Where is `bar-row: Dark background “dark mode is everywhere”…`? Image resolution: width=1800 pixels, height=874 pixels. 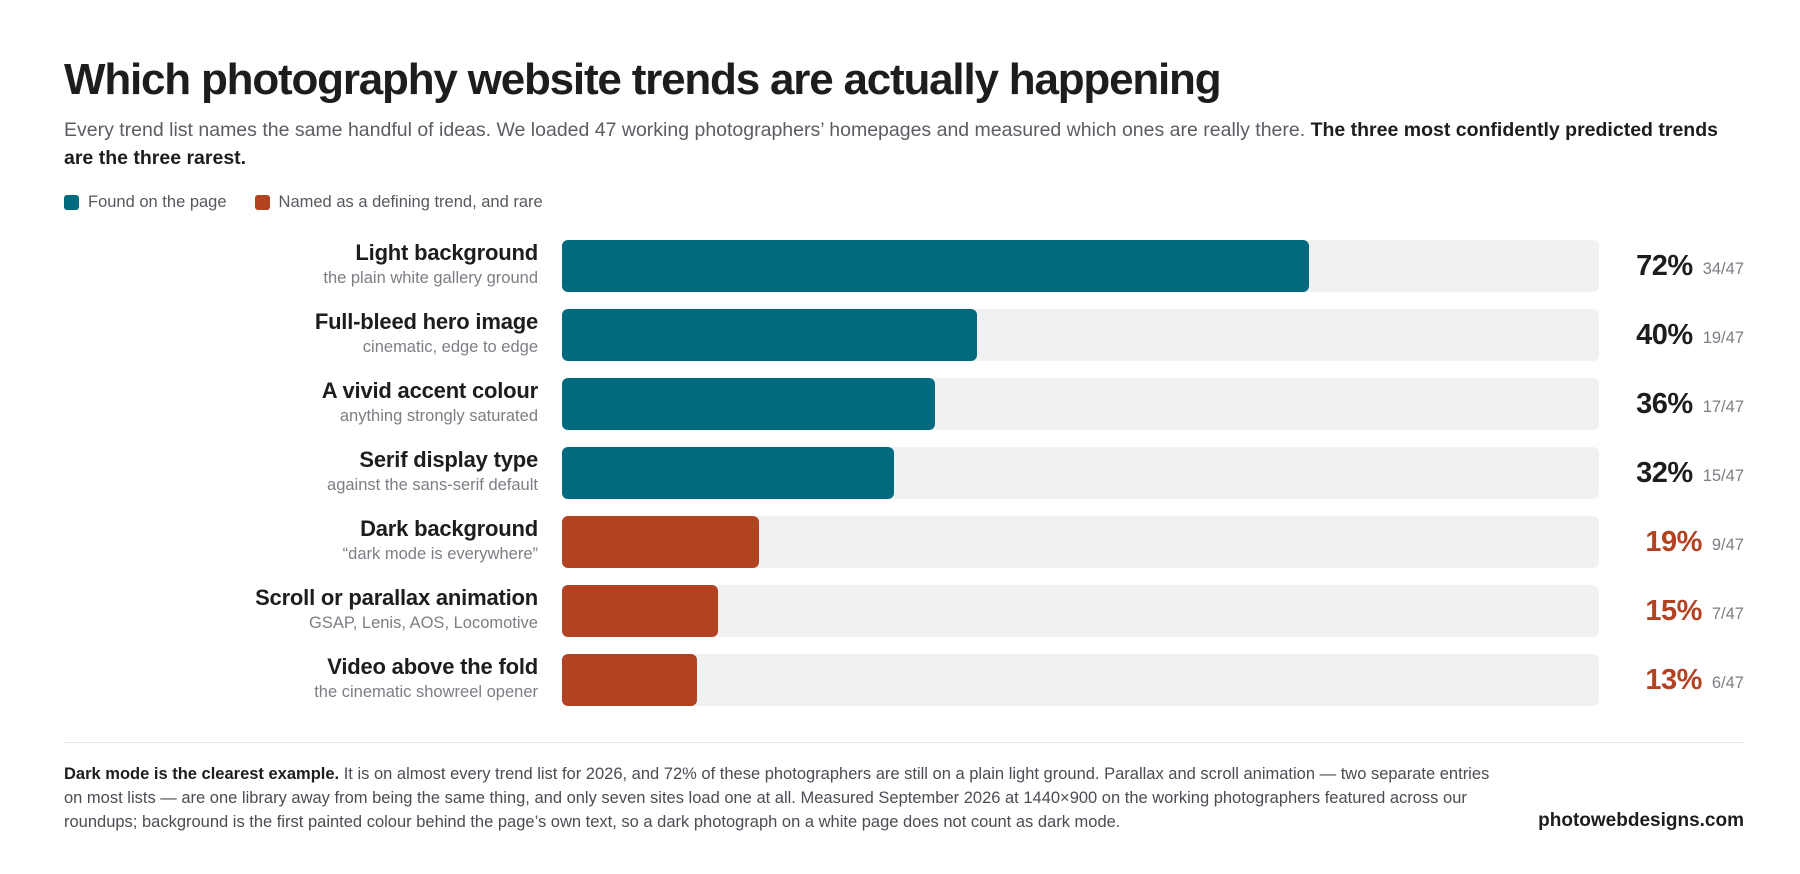
bar-row: Dark background “dark mode is everywhere”… is located at coordinates (904, 542).